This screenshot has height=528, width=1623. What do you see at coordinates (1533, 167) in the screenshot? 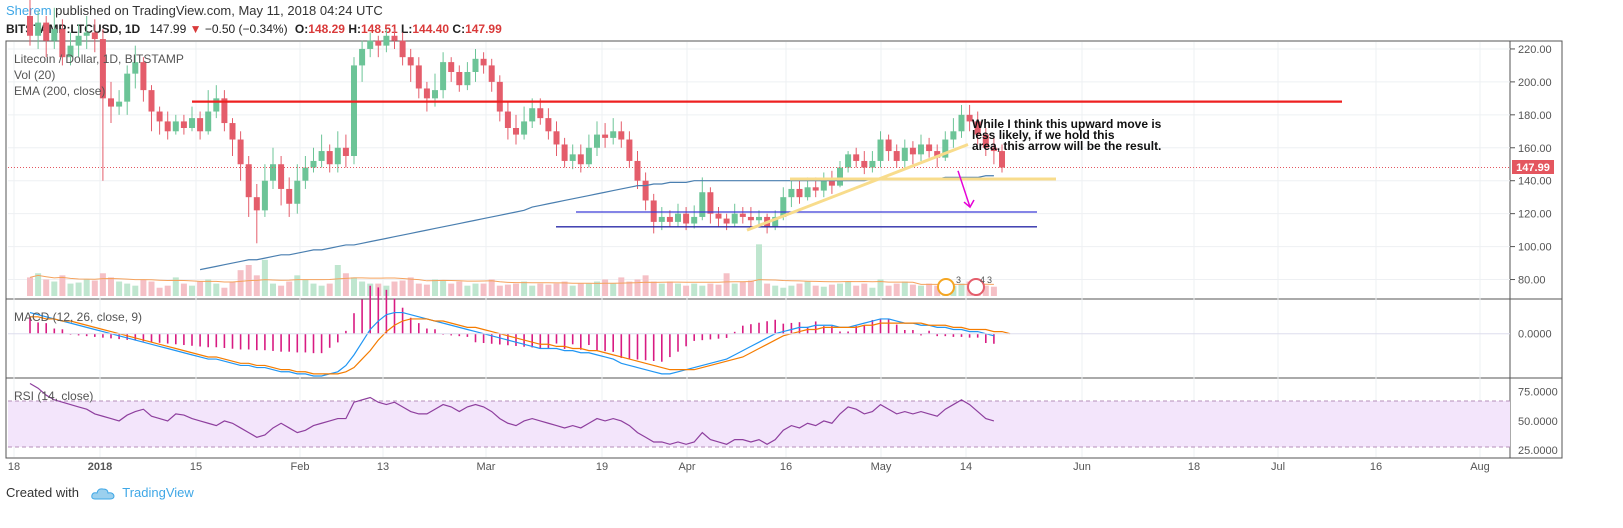
I see `last-price-badge` at bounding box center [1533, 167].